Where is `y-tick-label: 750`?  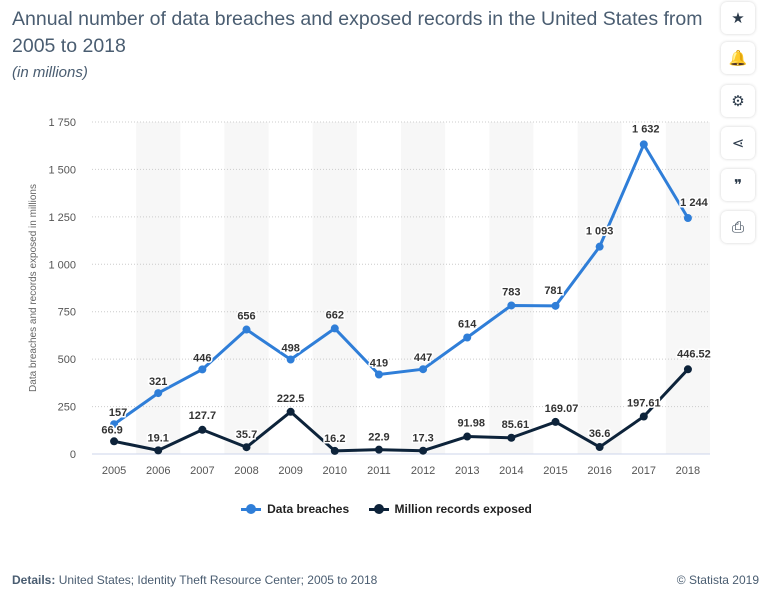
y-tick-label: 750 is located at coordinates (67, 313).